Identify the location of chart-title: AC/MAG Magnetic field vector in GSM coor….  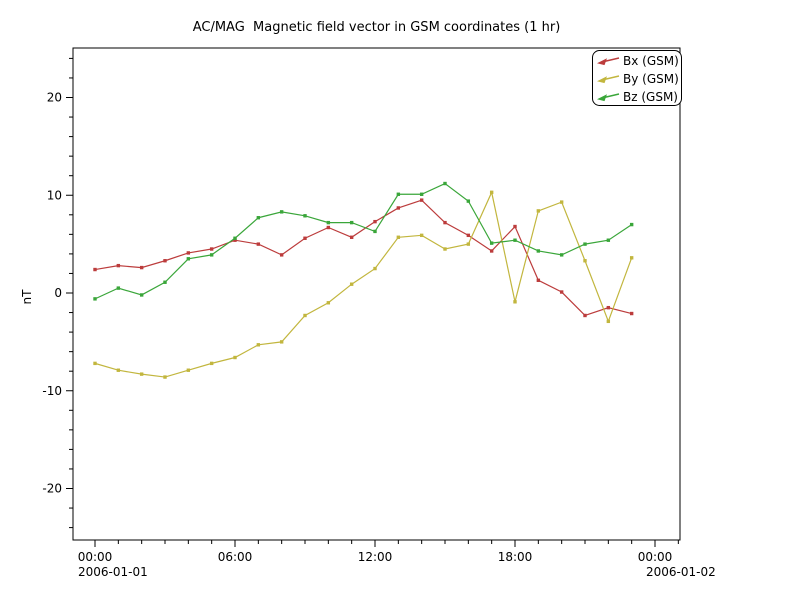
(376, 27).